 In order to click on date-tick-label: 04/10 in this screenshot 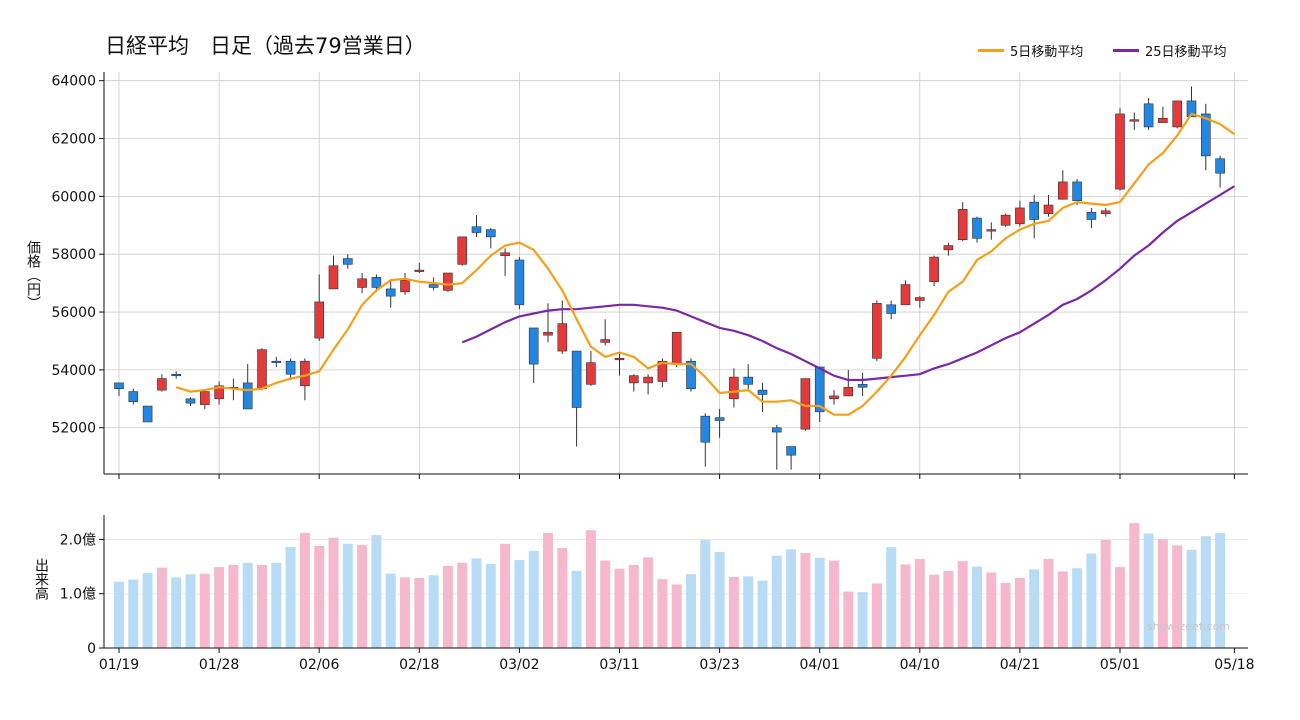, I will do `click(920, 665)`.